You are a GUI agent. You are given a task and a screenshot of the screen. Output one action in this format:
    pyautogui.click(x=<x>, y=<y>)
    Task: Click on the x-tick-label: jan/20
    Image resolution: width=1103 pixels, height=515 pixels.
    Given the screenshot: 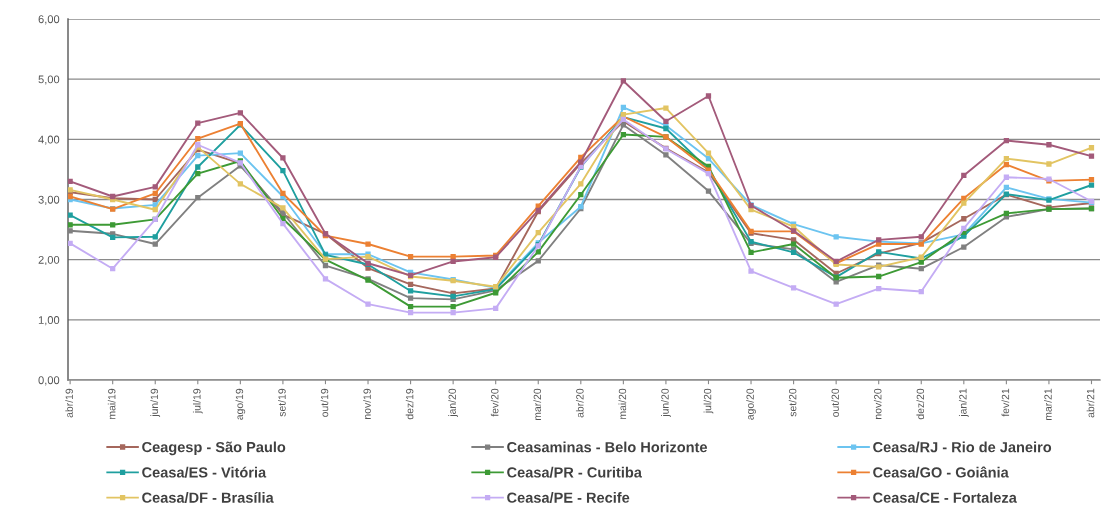 What is the action you would take?
    pyautogui.click(x=453, y=402)
    